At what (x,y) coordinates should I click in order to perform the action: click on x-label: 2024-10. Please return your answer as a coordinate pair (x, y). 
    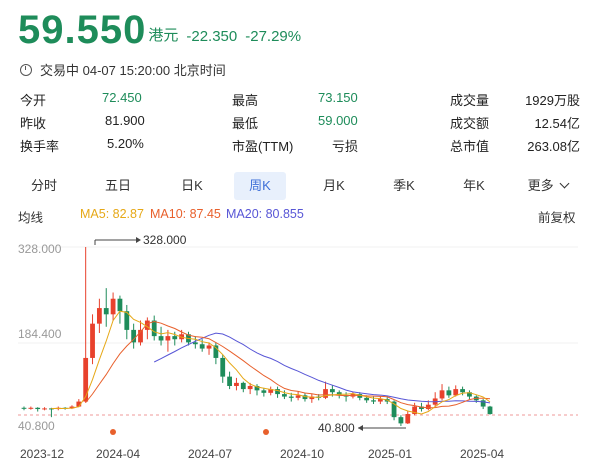
    Looking at the image, I should click on (302, 454).